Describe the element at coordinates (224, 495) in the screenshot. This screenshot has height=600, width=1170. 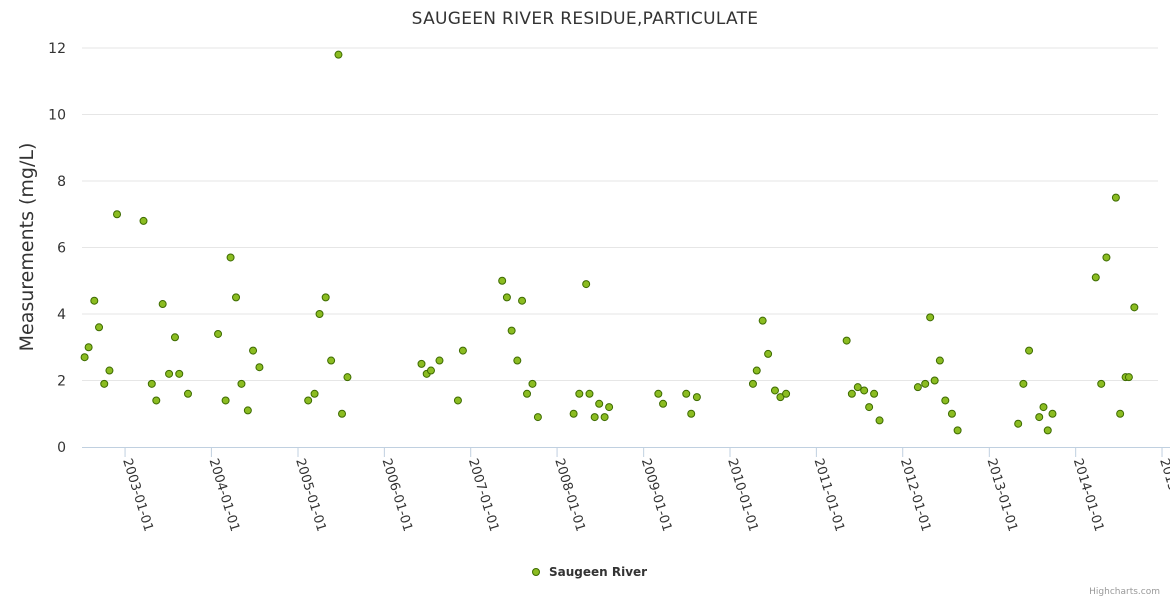
I see `x-tick-label: 2004-01-01` at that location.